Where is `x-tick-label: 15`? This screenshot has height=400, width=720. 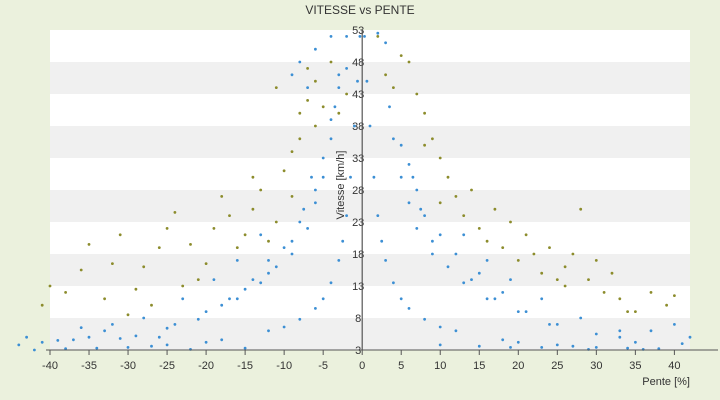
x-tick-label: 15 is located at coordinates (479, 366).